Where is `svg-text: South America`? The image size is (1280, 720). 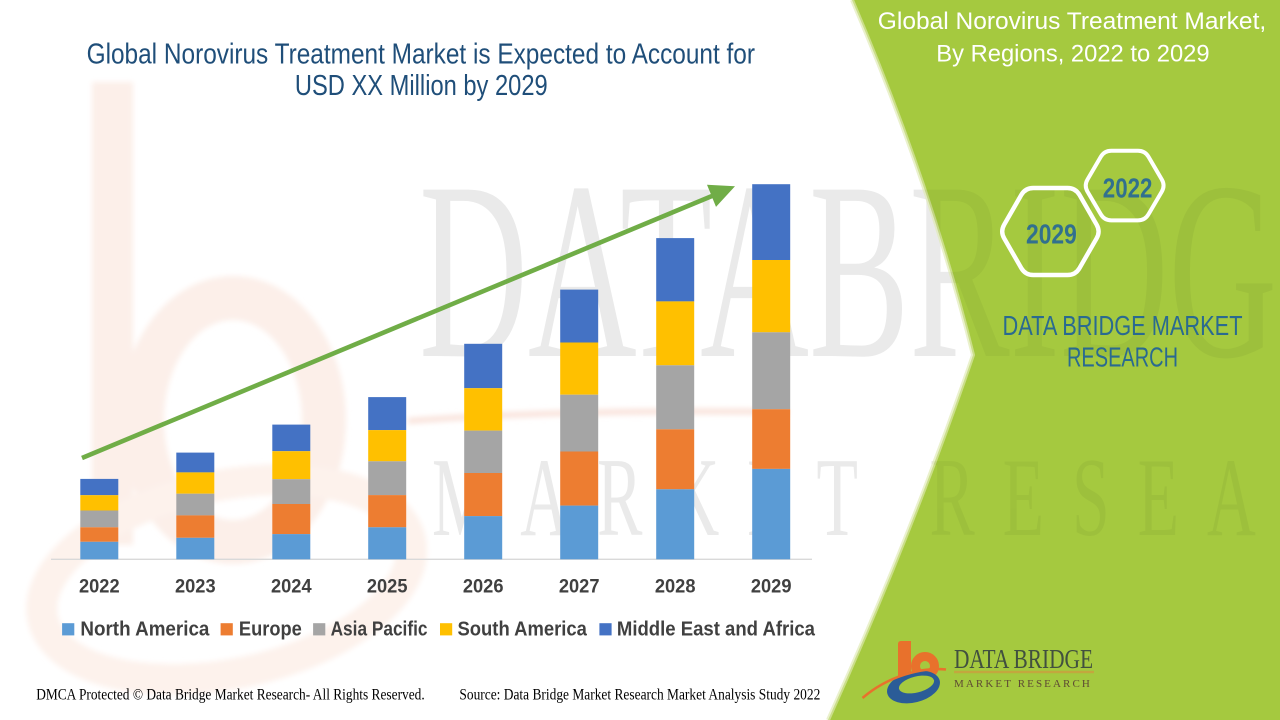 svg-text: South America is located at coordinates (523, 629).